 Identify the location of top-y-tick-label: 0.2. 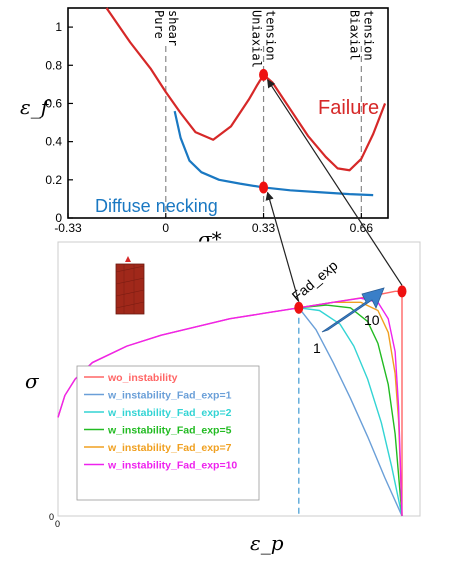
(53, 180).